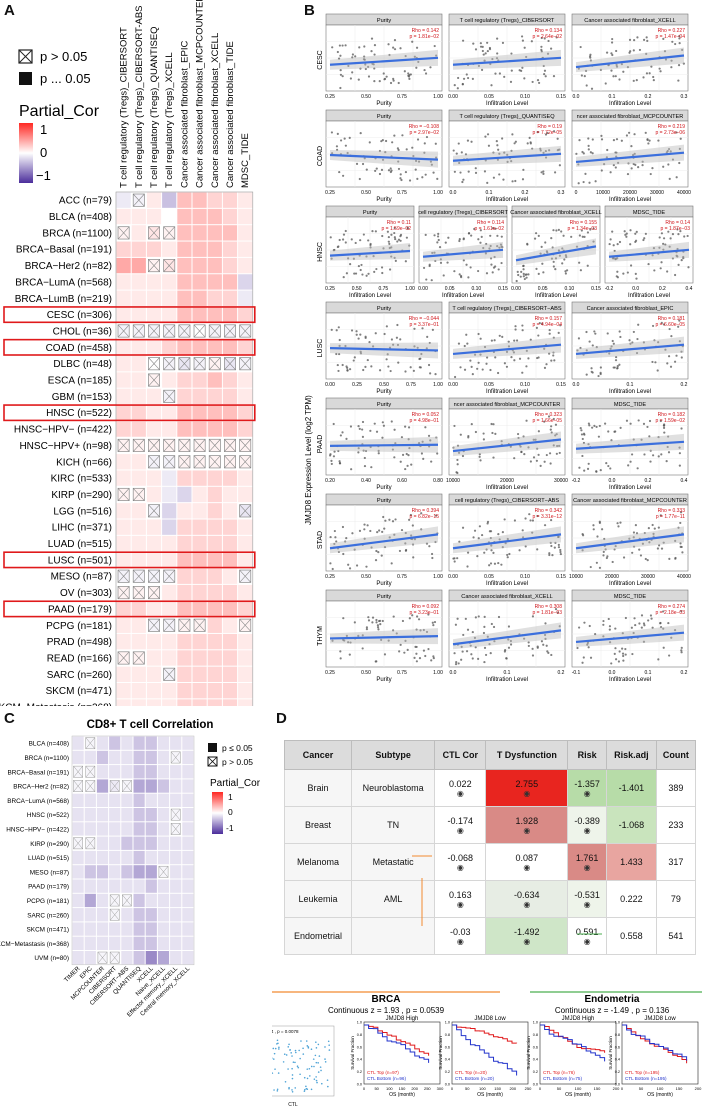  Describe the element at coordinates (676, 862) in the screenshot. I see `cell-count: 317` at that location.